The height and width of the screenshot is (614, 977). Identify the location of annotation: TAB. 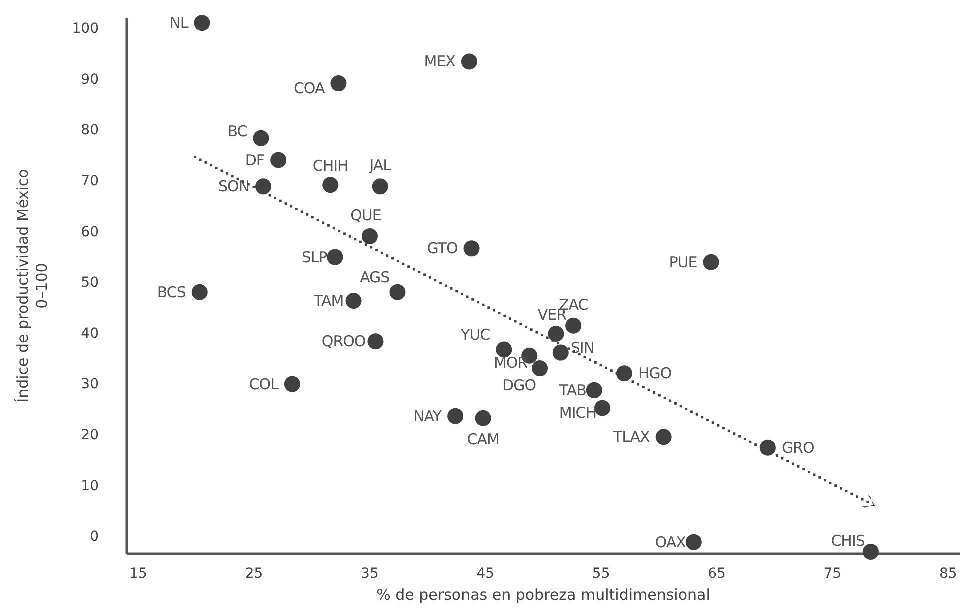
(572, 390).